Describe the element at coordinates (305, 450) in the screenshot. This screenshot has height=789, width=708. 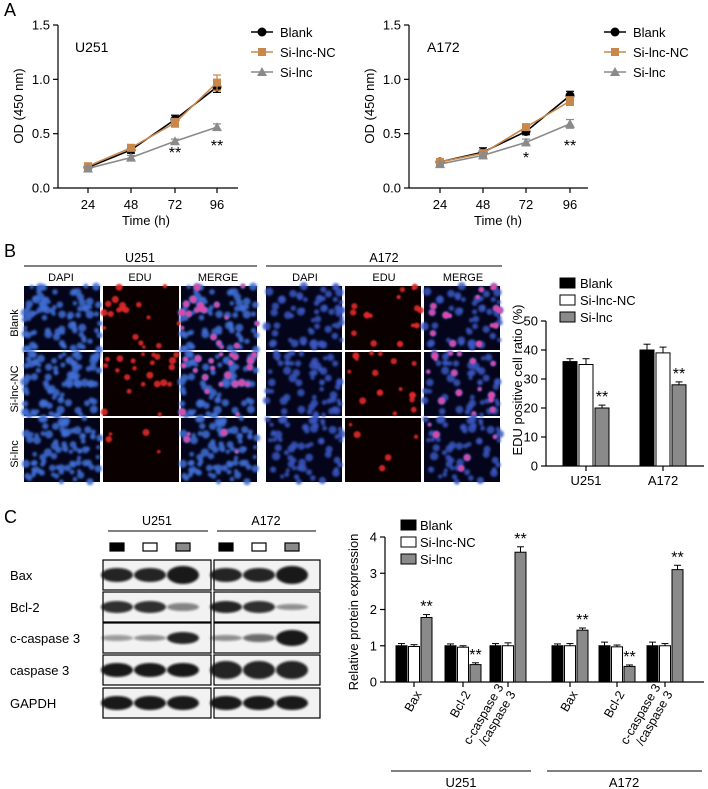
I see `nuclei-dapi` at that location.